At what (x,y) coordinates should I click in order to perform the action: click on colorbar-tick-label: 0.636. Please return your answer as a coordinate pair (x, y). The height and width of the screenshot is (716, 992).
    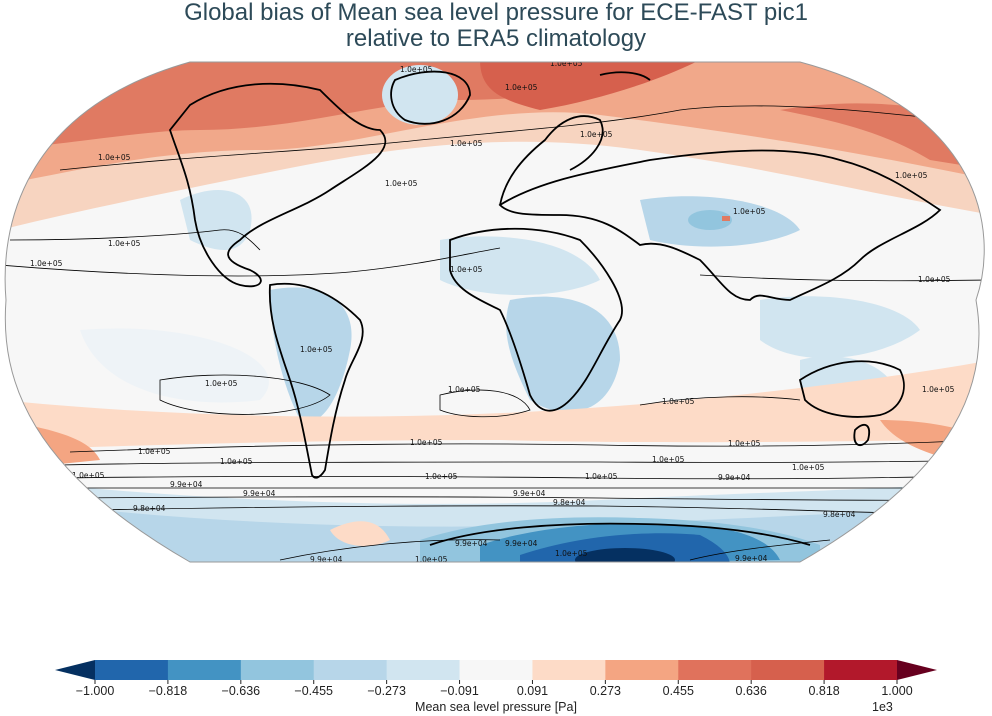
    Looking at the image, I should click on (751, 691).